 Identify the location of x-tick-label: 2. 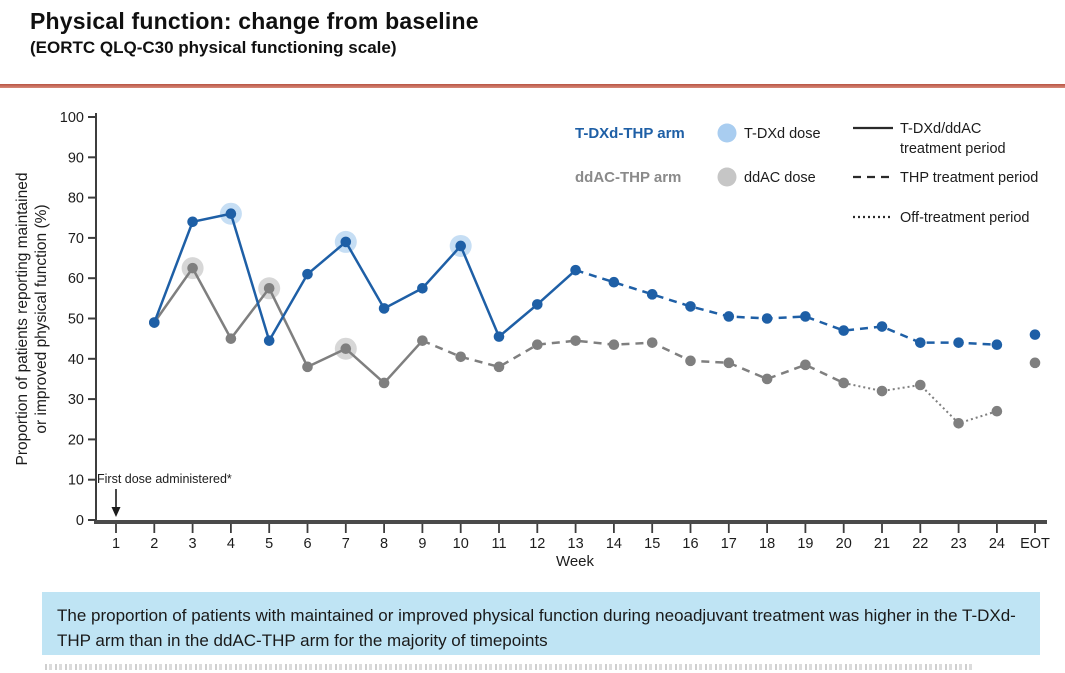
(154, 544).